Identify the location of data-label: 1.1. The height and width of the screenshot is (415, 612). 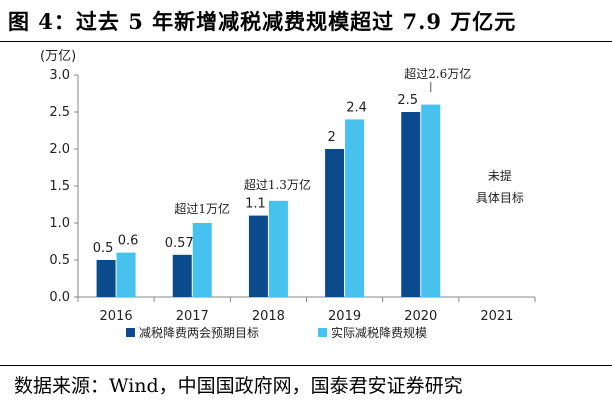
(255, 204).